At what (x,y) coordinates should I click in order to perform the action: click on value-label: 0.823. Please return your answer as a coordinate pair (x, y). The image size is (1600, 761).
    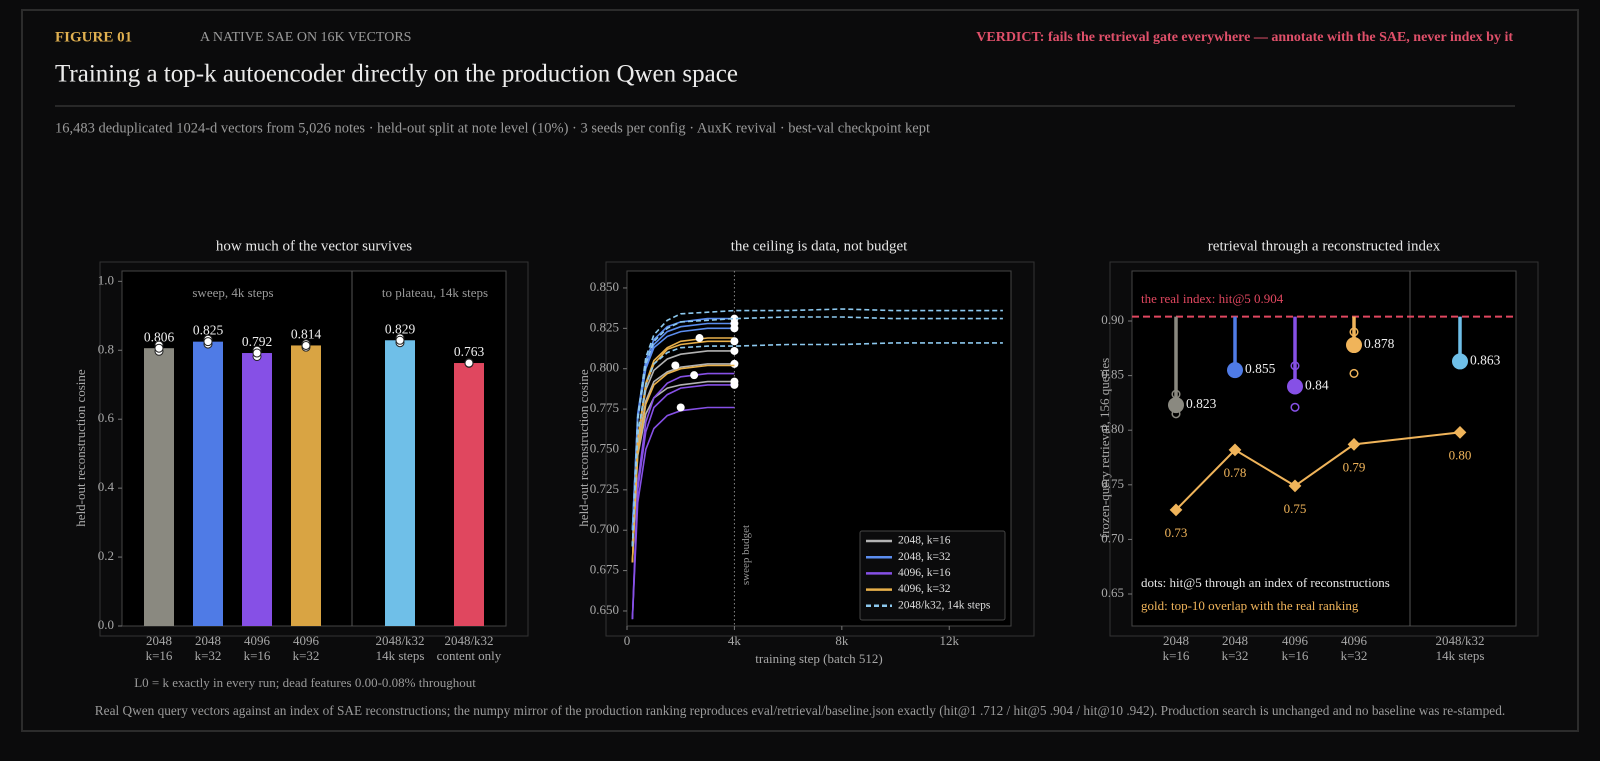
    Looking at the image, I should click on (1201, 403).